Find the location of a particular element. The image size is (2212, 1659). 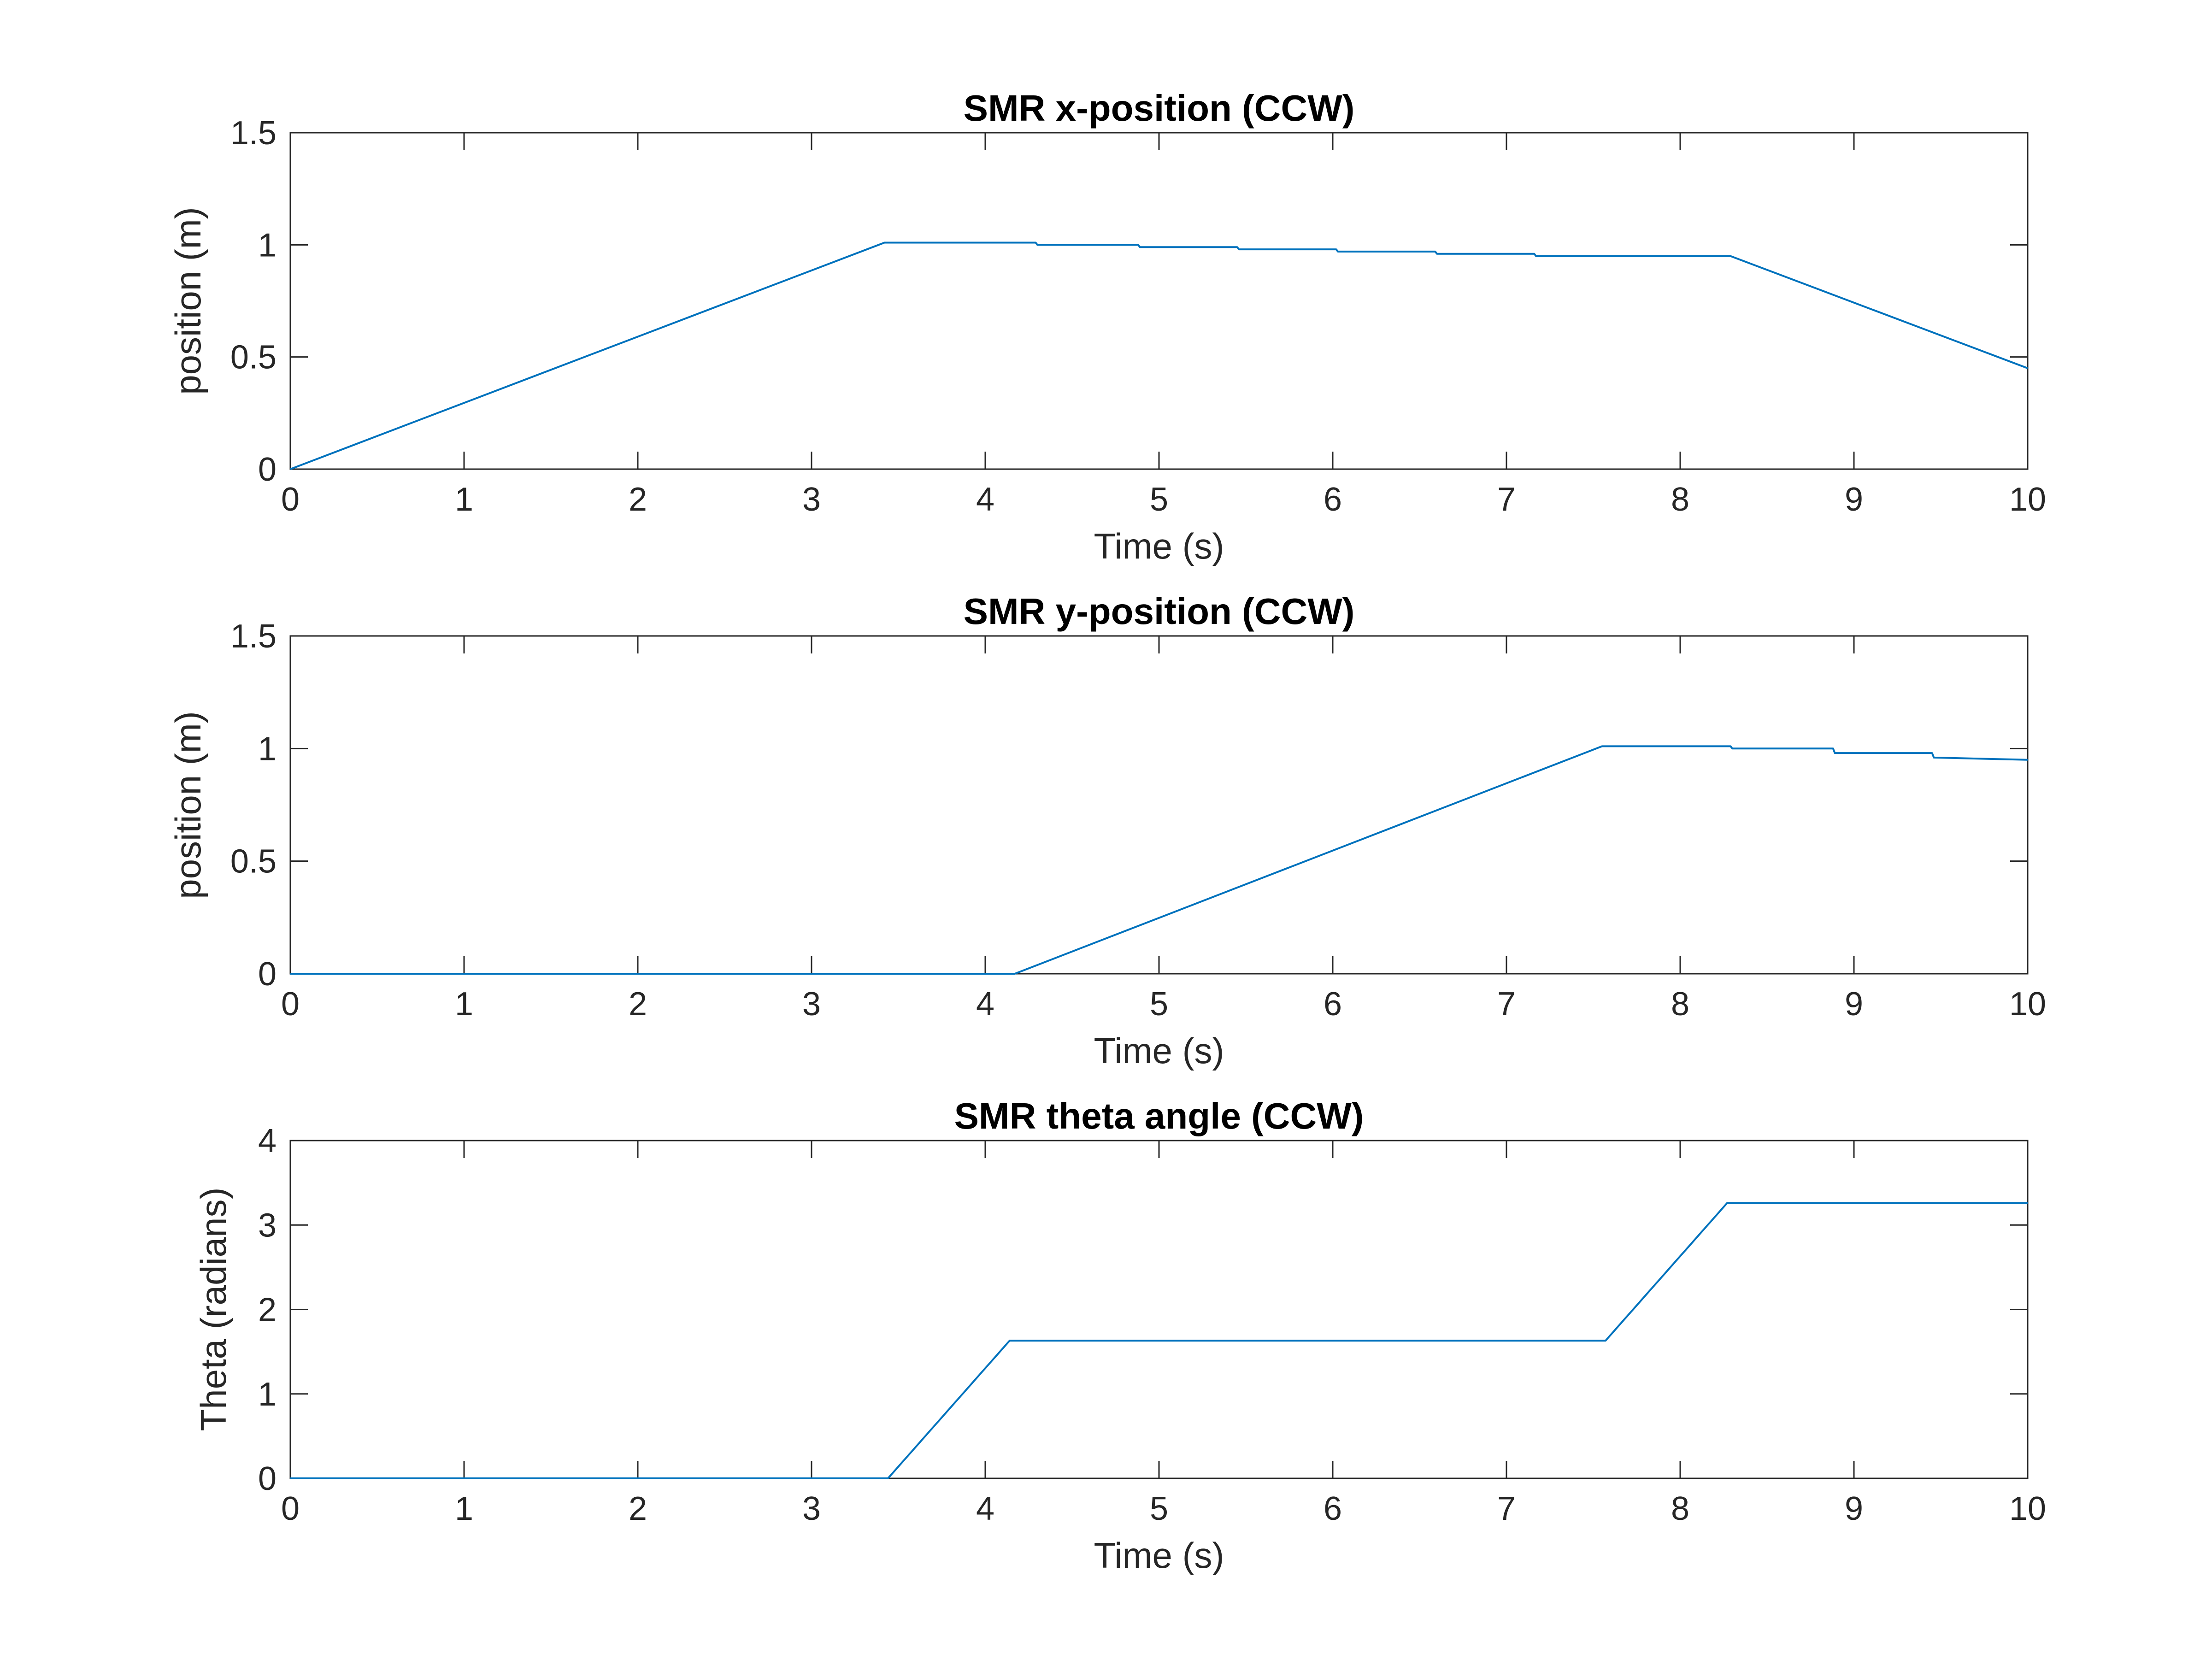

chart-title: SMR y-position (CCW) is located at coordinates (1159, 611).